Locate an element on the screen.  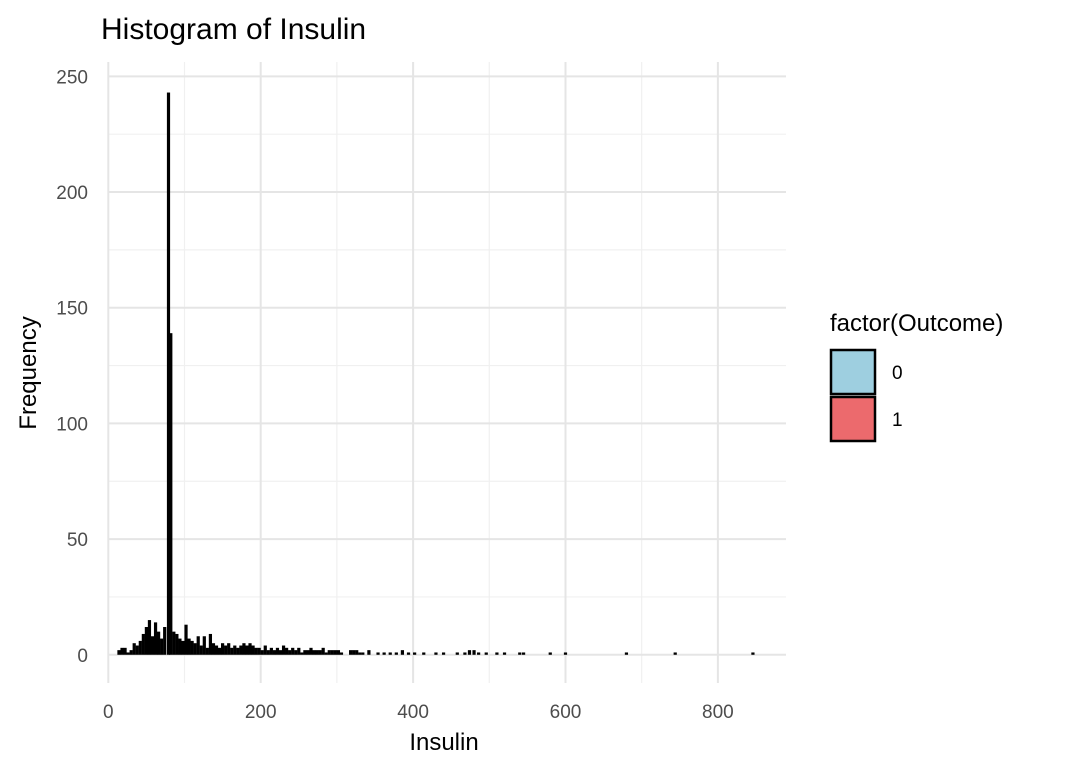
chart-title: Histogram of Insulin is located at coordinates (233, 29).